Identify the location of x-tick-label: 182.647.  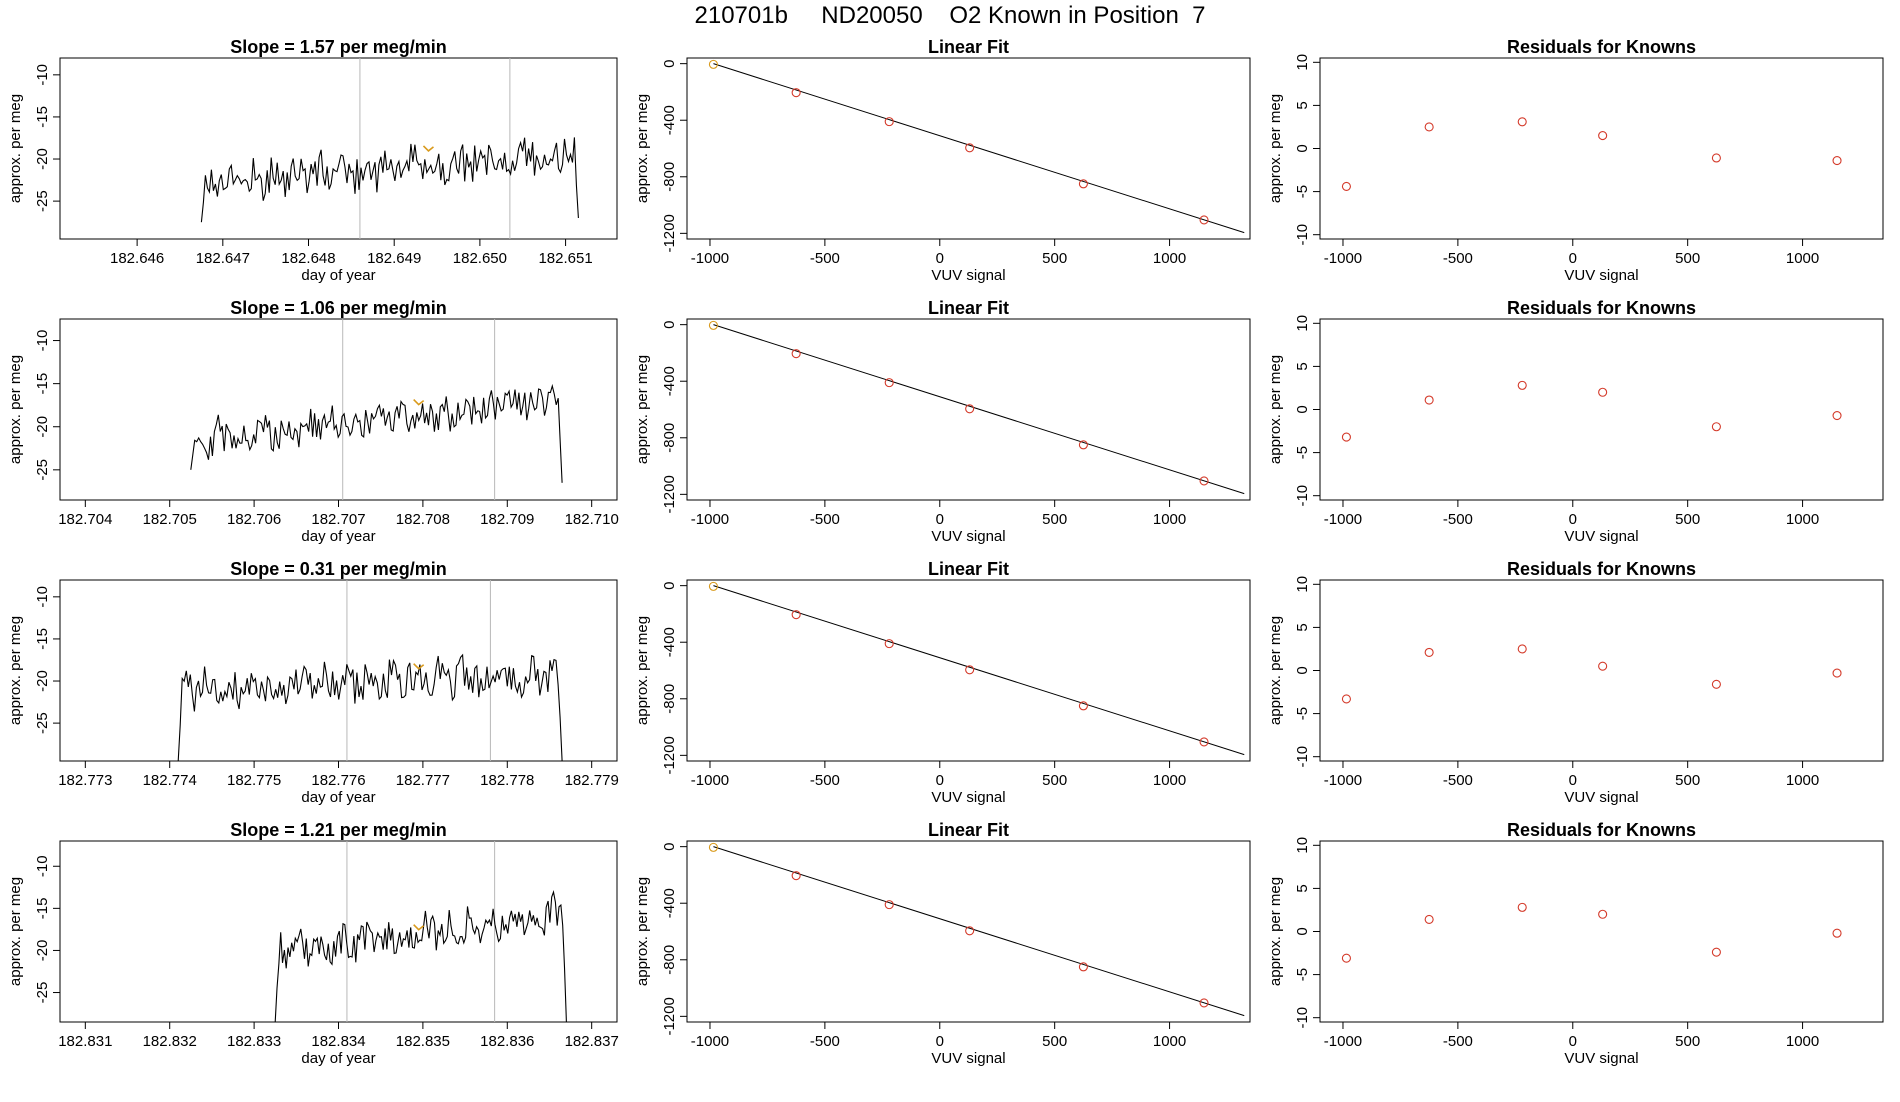
(223, 258).